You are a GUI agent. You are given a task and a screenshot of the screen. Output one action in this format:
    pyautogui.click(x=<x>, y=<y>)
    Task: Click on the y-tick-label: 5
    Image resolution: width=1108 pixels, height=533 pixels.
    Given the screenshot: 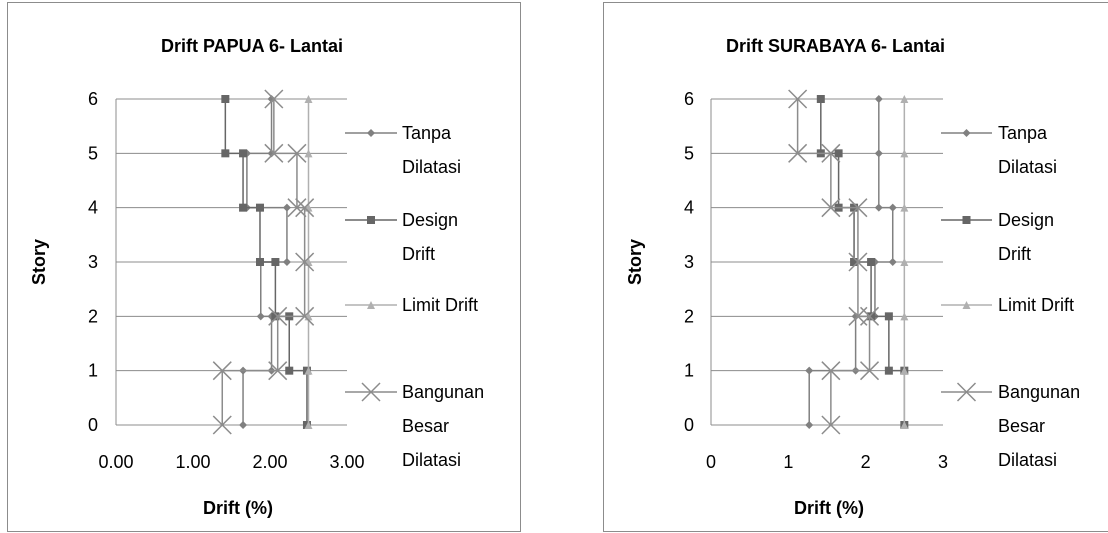 What is the action you would take?
    pyautogui.click(x=689, y=153)
    